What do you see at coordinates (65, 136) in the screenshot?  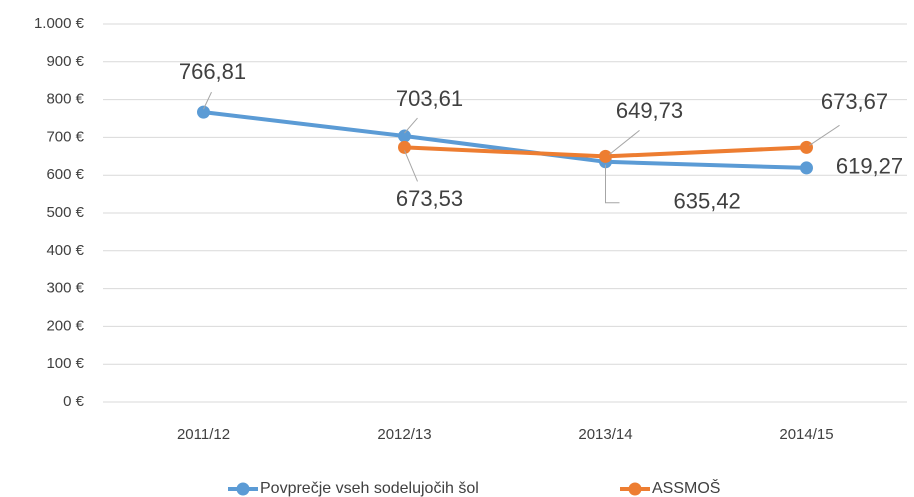 I see `y-tick-label: 700 €` at bounding box center [65, 136].